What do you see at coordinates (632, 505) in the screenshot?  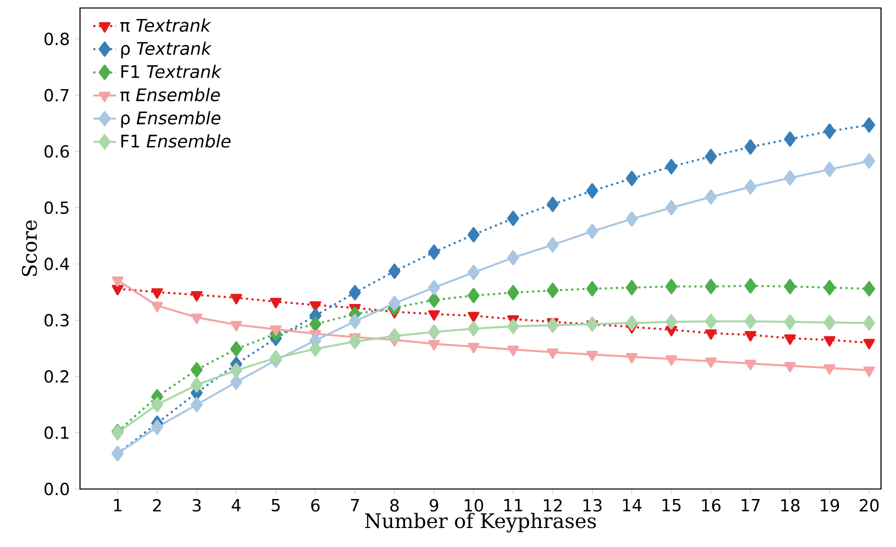 I see `x-tick-label: 14` at bounding box center [632, 505].